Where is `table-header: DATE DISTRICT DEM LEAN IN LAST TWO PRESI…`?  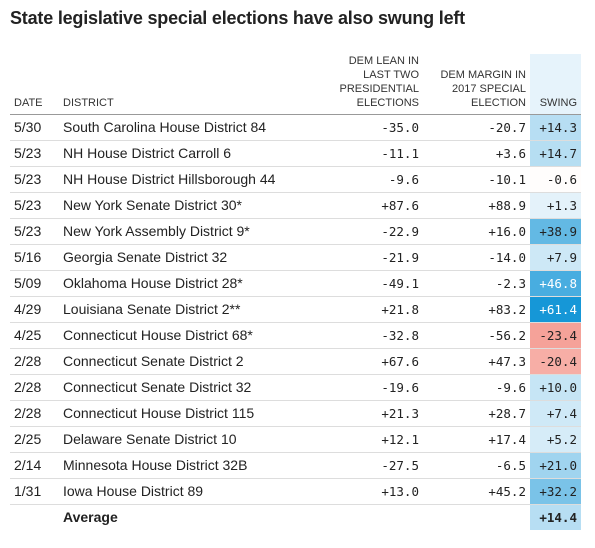
table-header: DATE DISTRICT DEM LEAN IN LAST TWO PRESI… is located at coordinates (295, 84).